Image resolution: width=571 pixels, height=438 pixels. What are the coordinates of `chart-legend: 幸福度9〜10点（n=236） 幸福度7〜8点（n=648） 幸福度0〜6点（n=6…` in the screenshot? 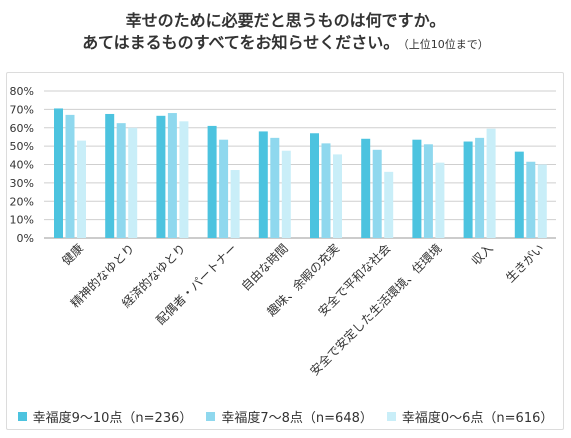 It's located at (285, 416).